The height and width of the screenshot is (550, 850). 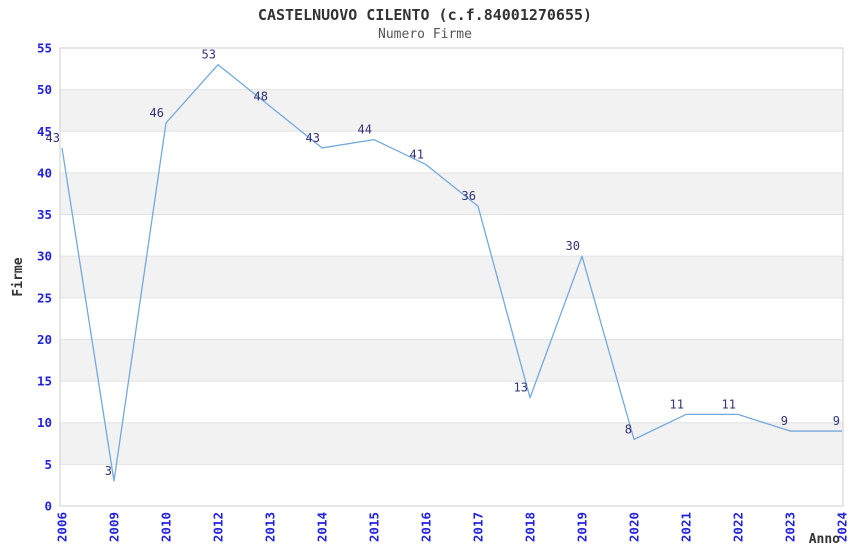 What do you see at coordinates (44, 89) in the screenshot?
I see `y-tick-label: 50` at bounding box center [44, 89].